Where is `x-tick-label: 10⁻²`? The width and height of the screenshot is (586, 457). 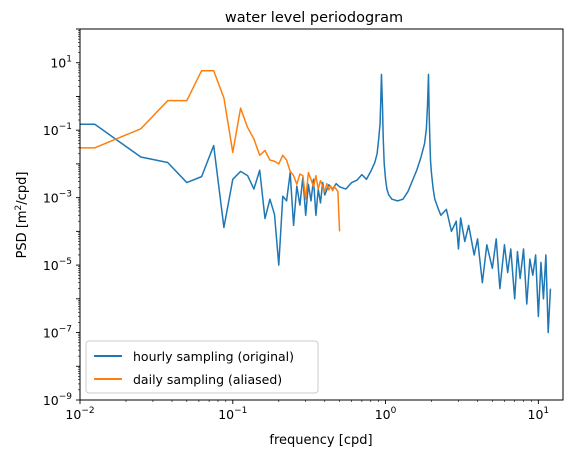 x-tick-label: 10⁻² is located at coordinates (79, 414).